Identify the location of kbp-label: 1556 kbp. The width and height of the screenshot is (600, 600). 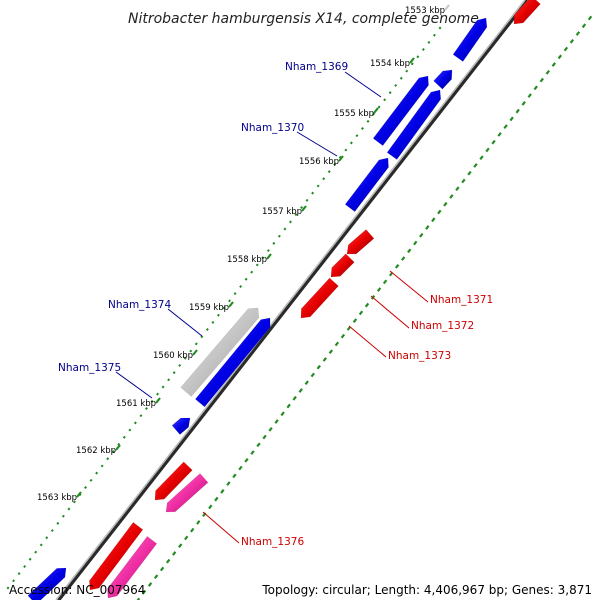
(319, 162).